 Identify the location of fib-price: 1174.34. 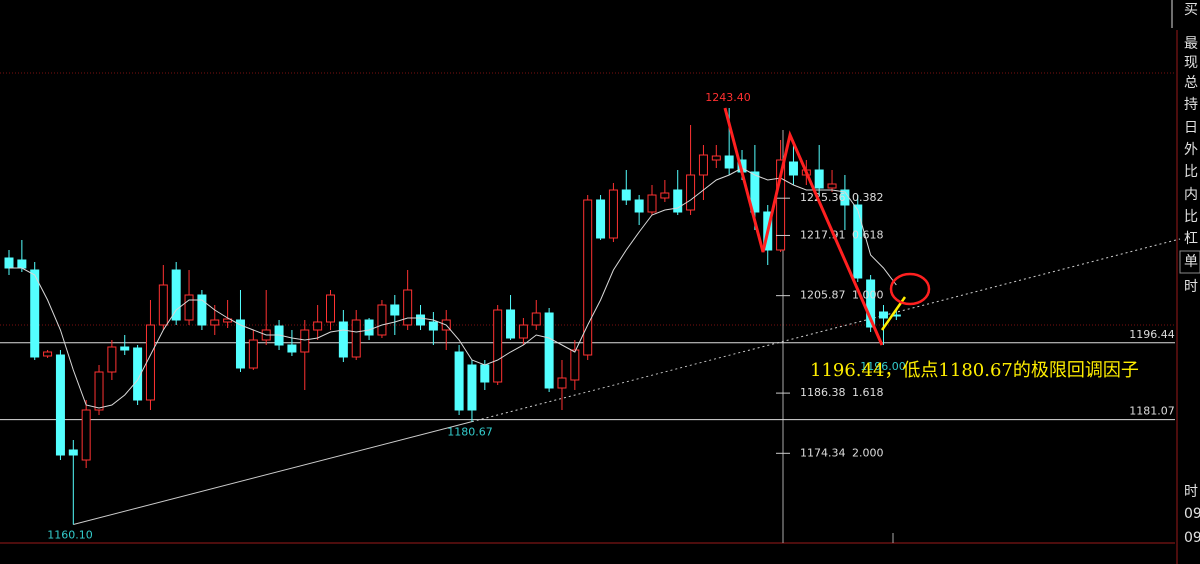
(823, 452).